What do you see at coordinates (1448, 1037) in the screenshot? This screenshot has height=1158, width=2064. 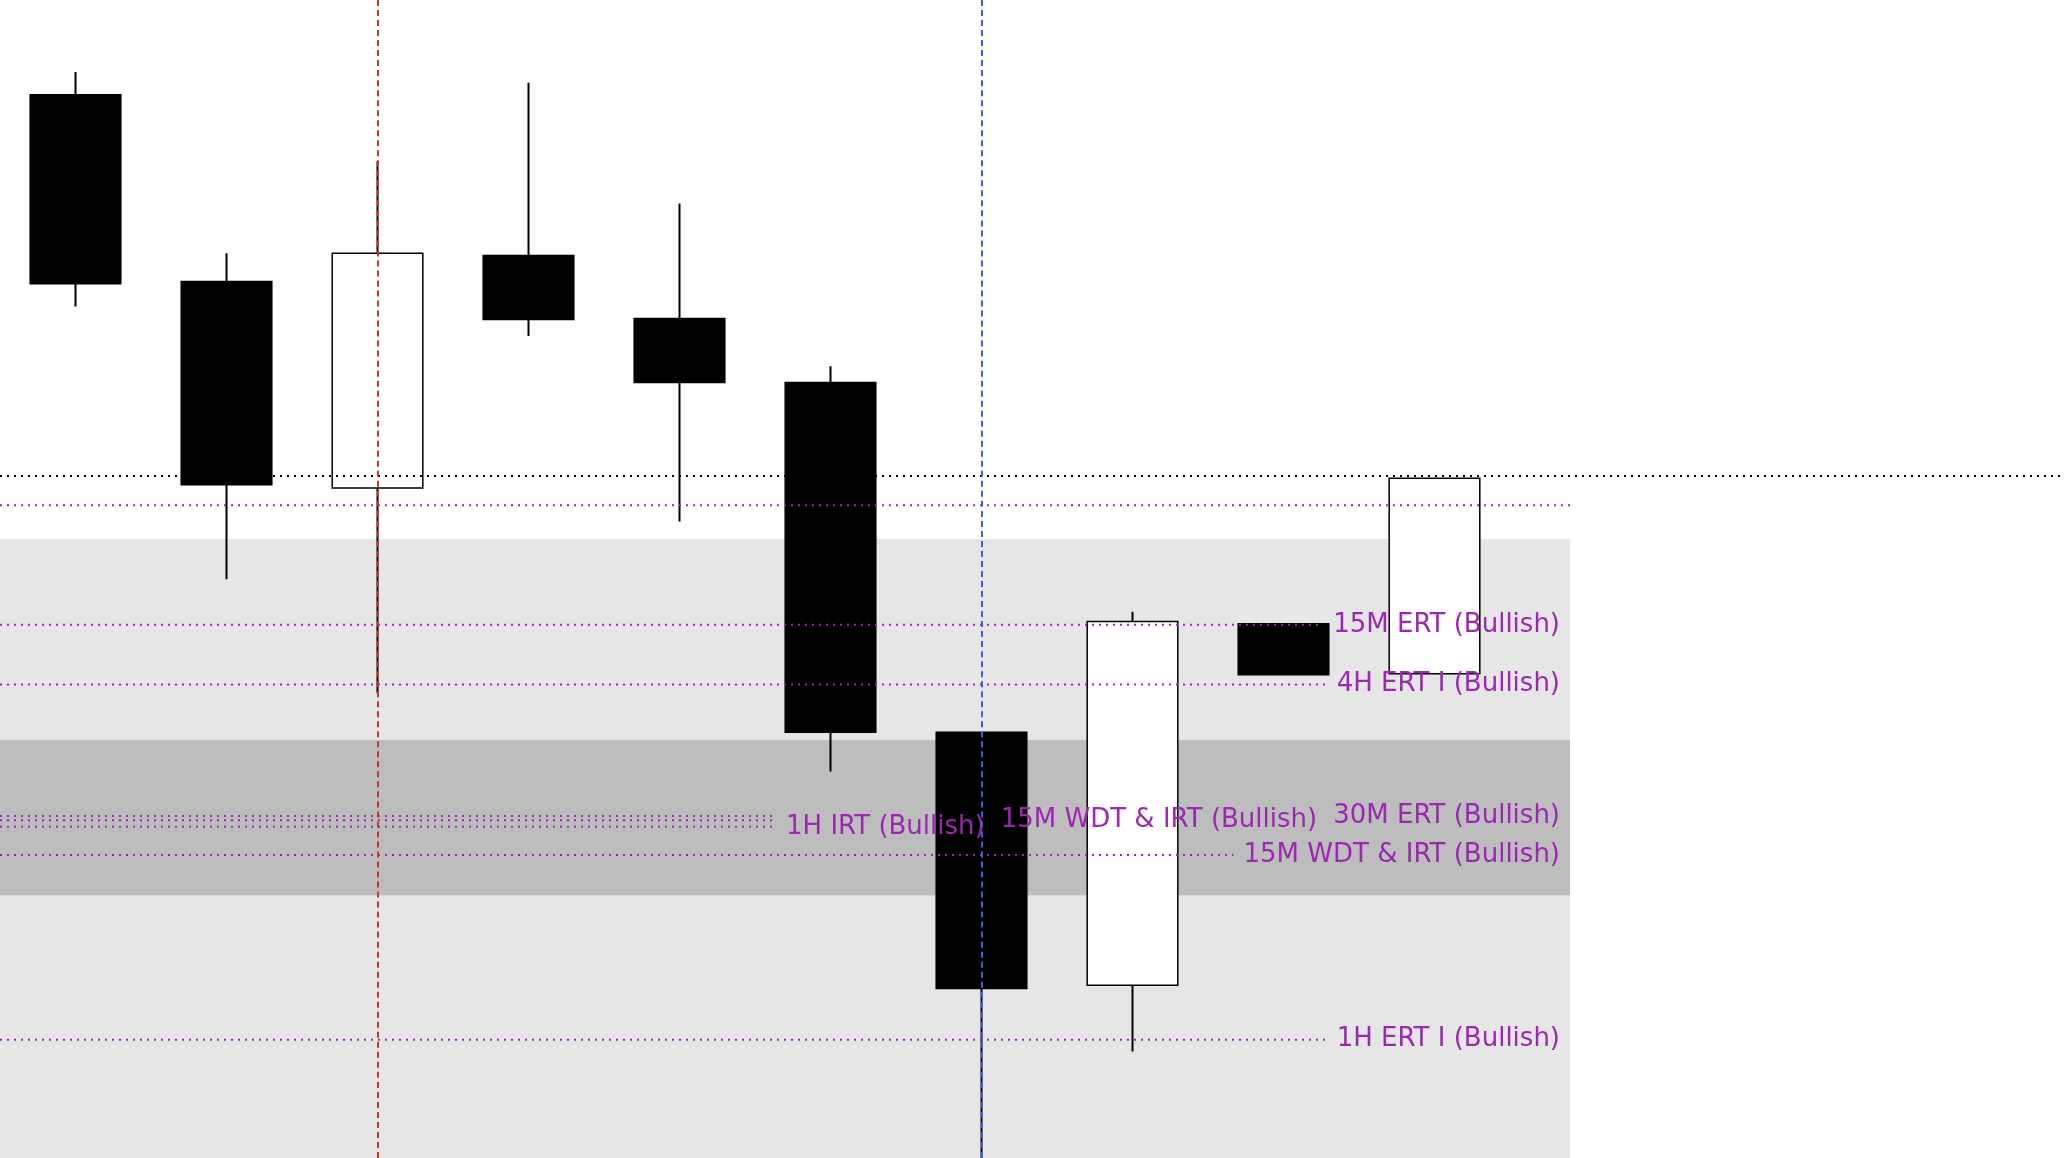 I see `ref-line-label: 1H ERT I (Bullish)` at bounding box center [1448, 1037].